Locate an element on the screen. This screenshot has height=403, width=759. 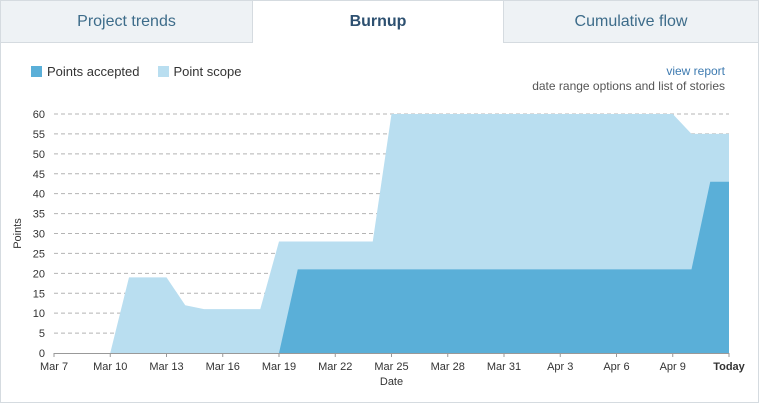
legend-label-scope: Point scope is located at coordinates (208, 71).